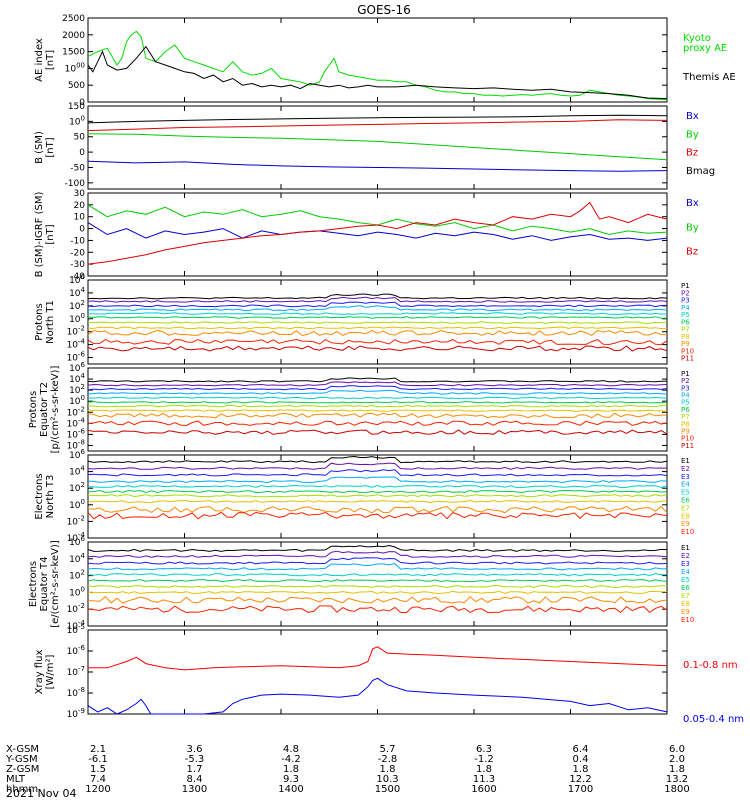 This screenshot has width=750, height=800. Describe the element at coordinates (692, 134) in the screenshot. I see `legend-label: By` at that location.